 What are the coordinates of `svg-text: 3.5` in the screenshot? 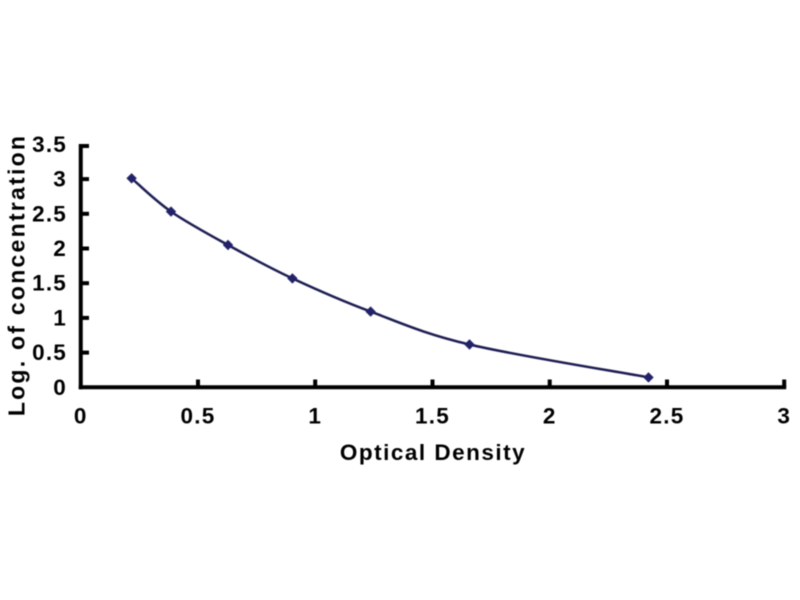 It's located at (49, 144).